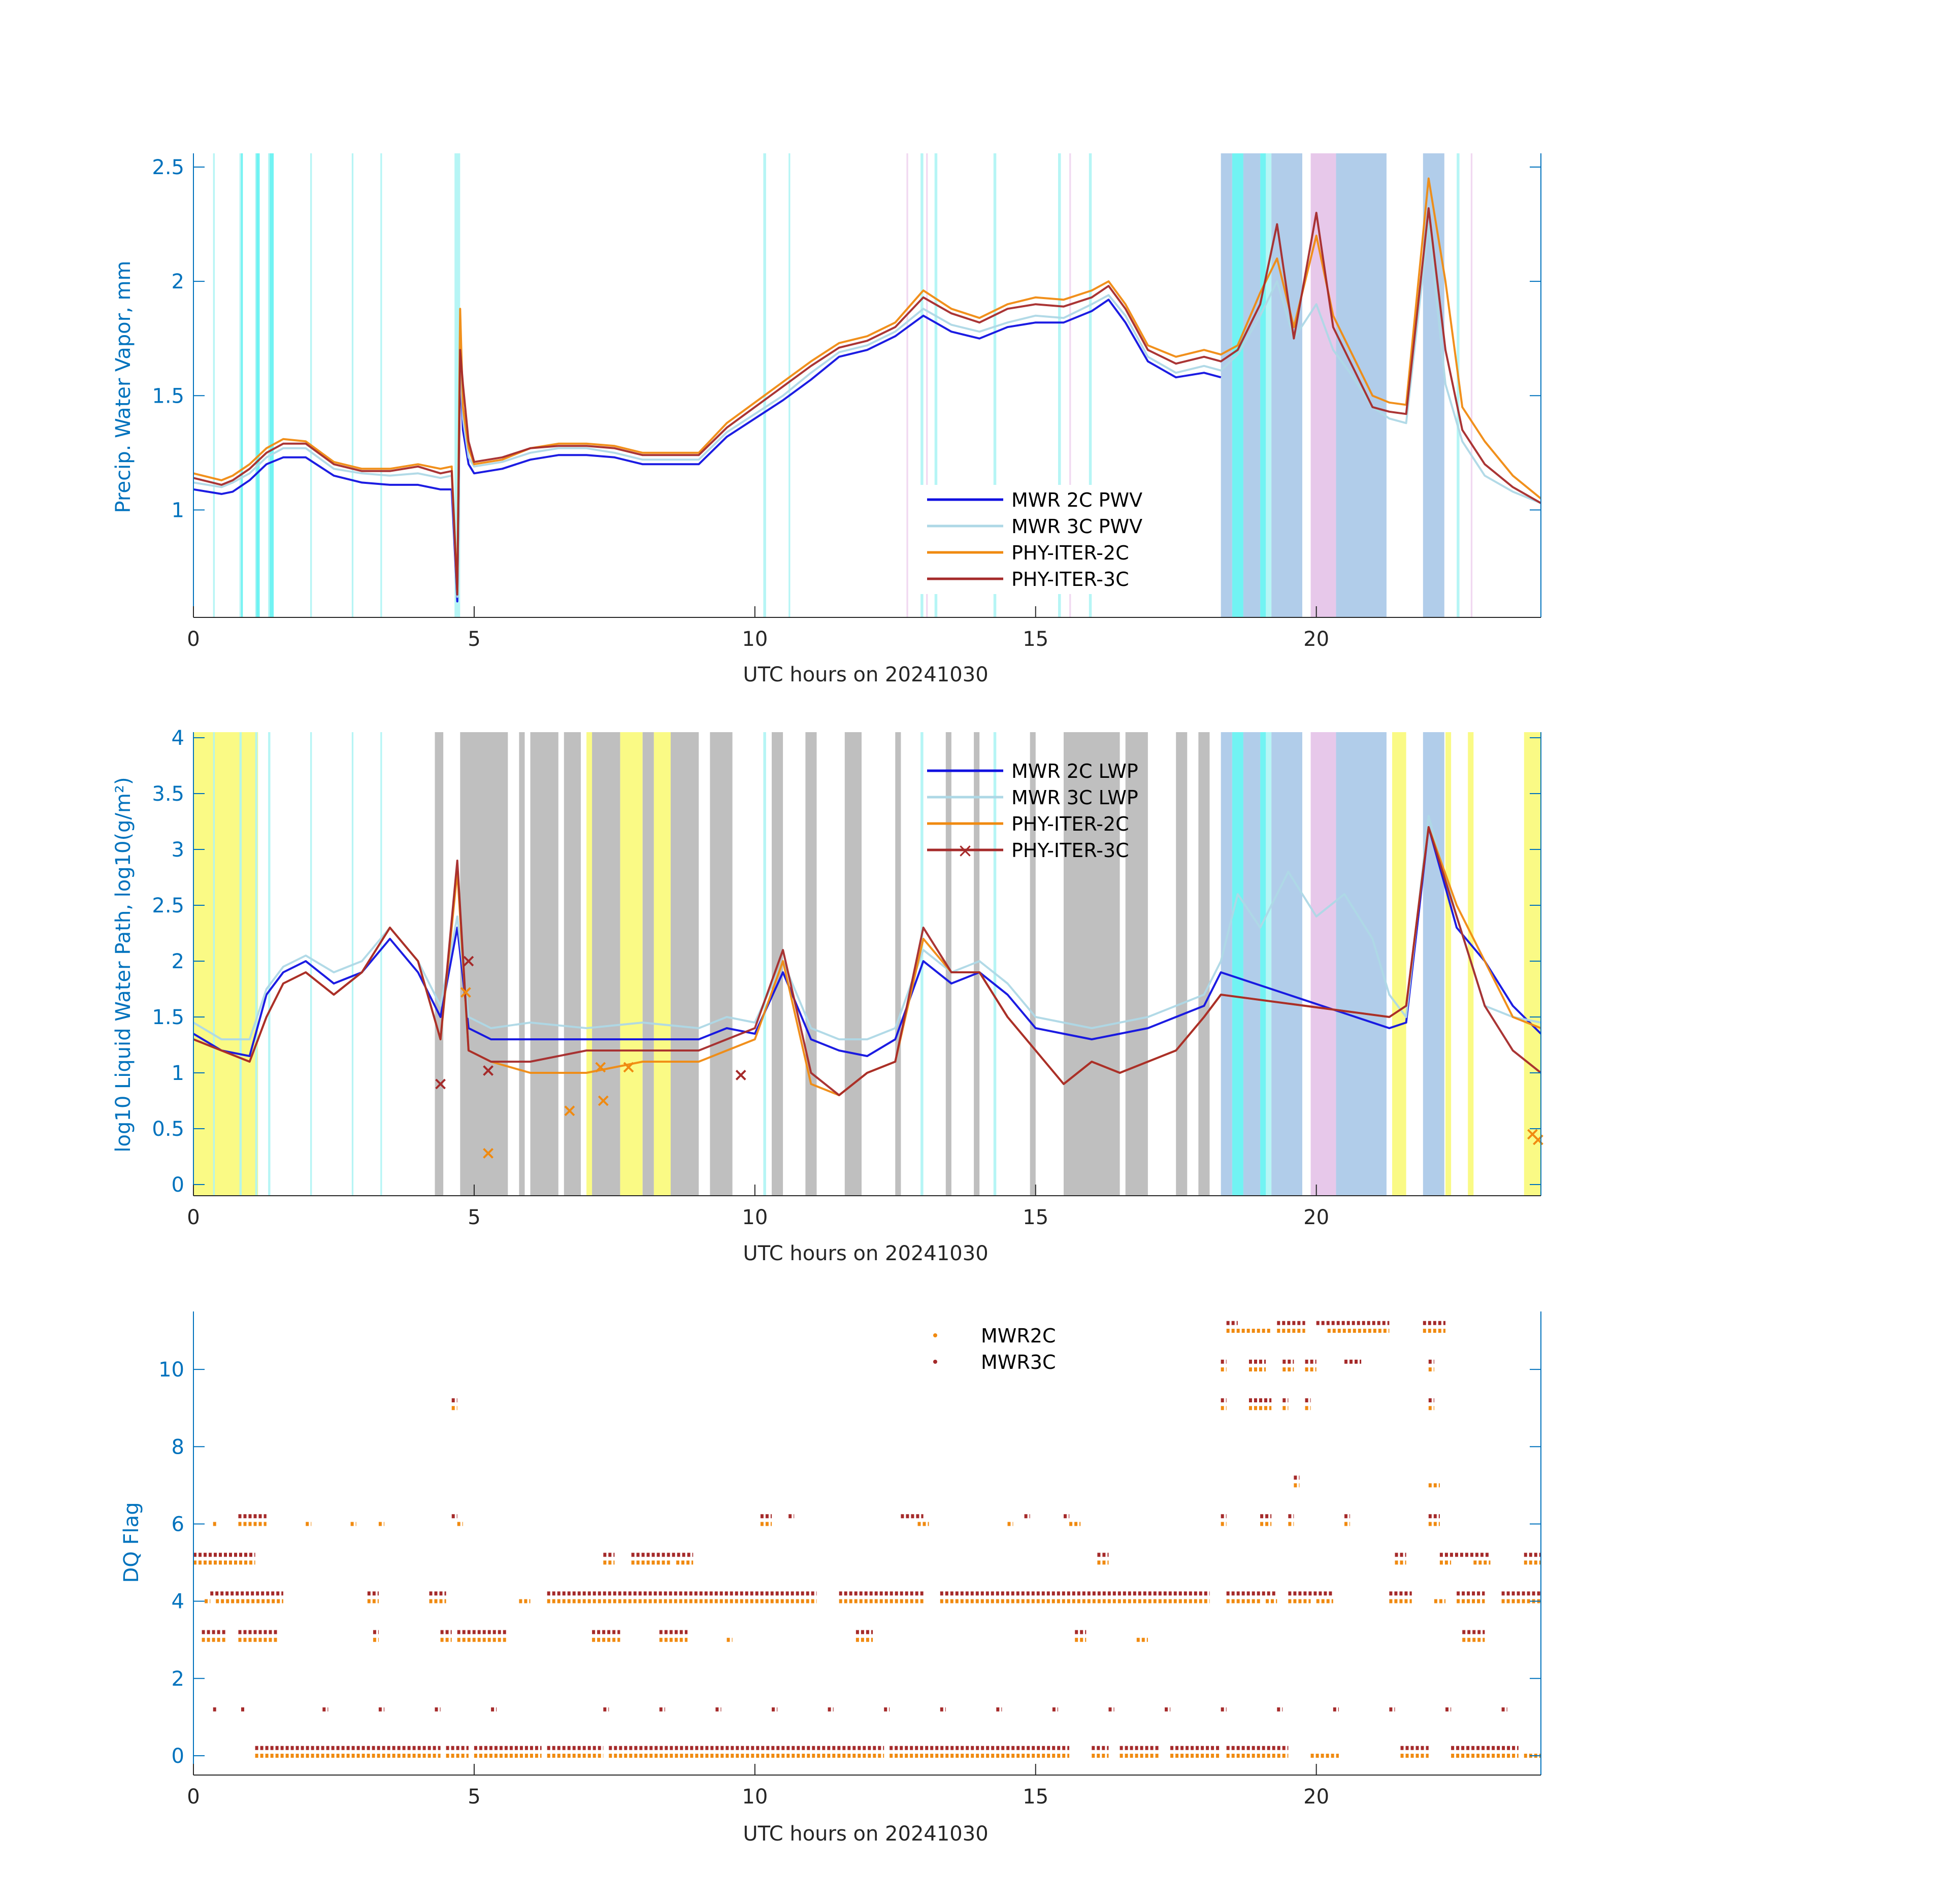 The width and height of the screenshot is (1942, 1904). Describe the element at coordinates (131, 1543) in the screenshot. I see `dq-ylabel: DQ Flag` at that location.